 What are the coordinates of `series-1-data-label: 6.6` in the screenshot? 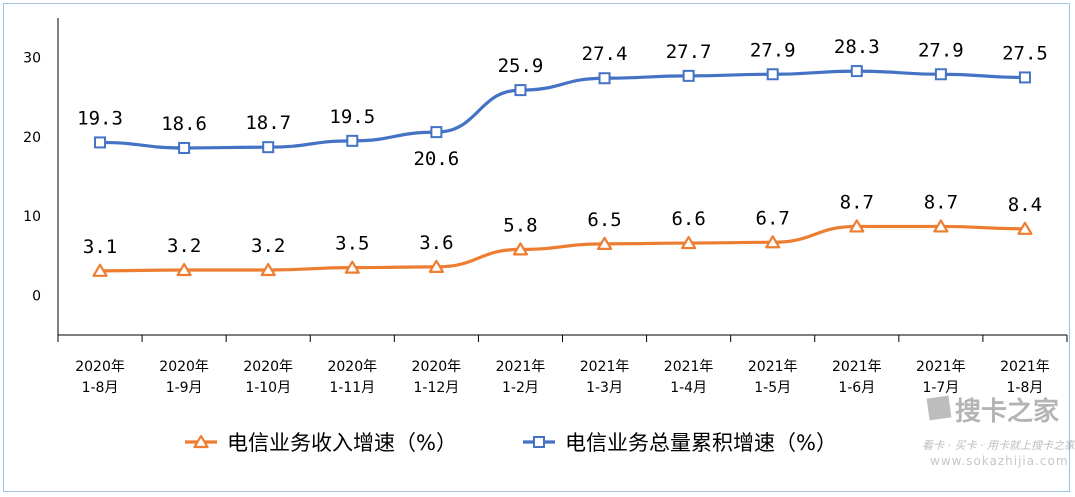 It's located at (688, 219).